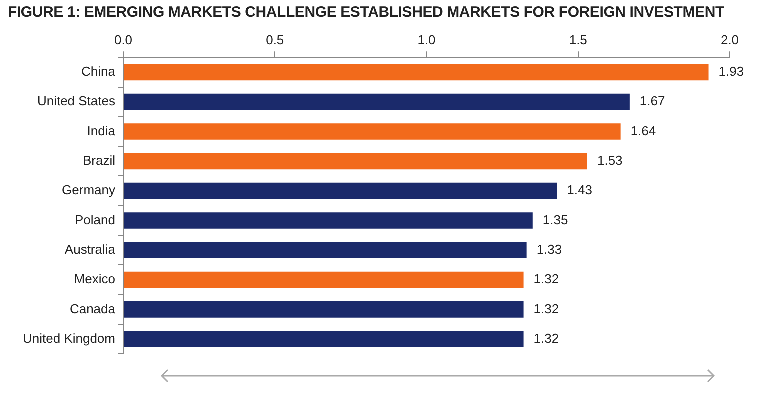 This screenshot has height=400, width=770. Describe the element at coordinates (549, 249) in the screenshot. I see `data-label: 1.33` at that location.